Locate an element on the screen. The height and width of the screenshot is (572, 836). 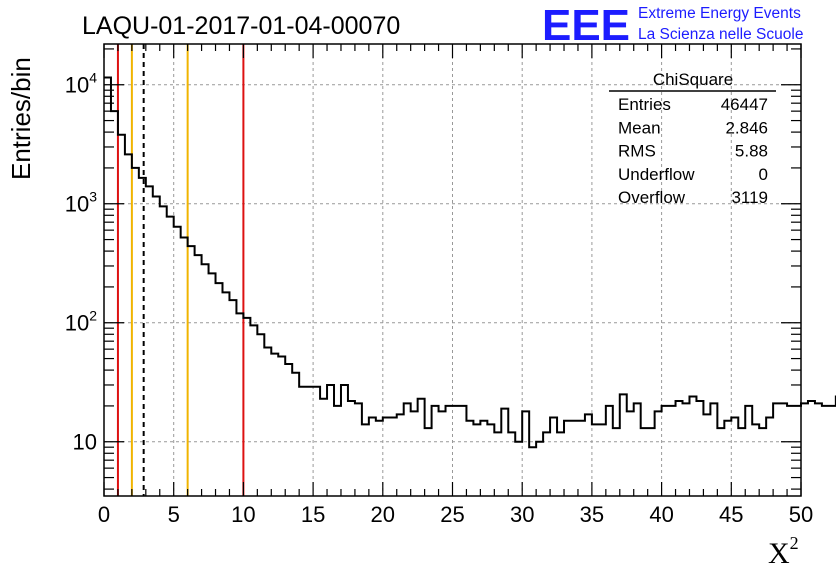
x-axis-label-main: X is located at coordinates (779, 553).